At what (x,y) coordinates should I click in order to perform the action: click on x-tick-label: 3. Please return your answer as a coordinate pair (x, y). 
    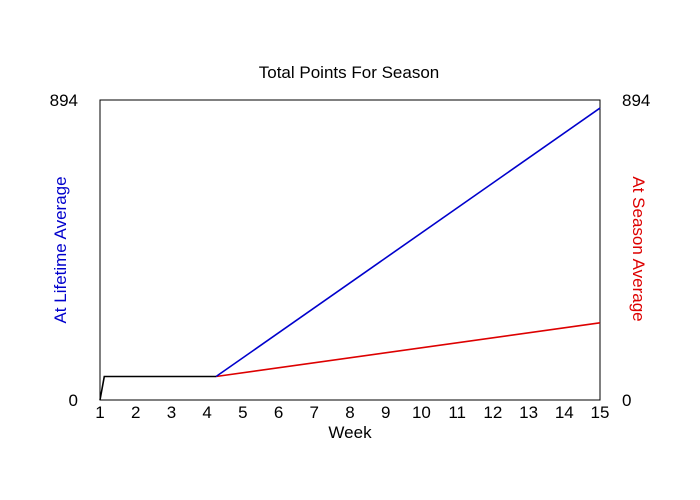
    Looking at the image, I should click on (171, 412).